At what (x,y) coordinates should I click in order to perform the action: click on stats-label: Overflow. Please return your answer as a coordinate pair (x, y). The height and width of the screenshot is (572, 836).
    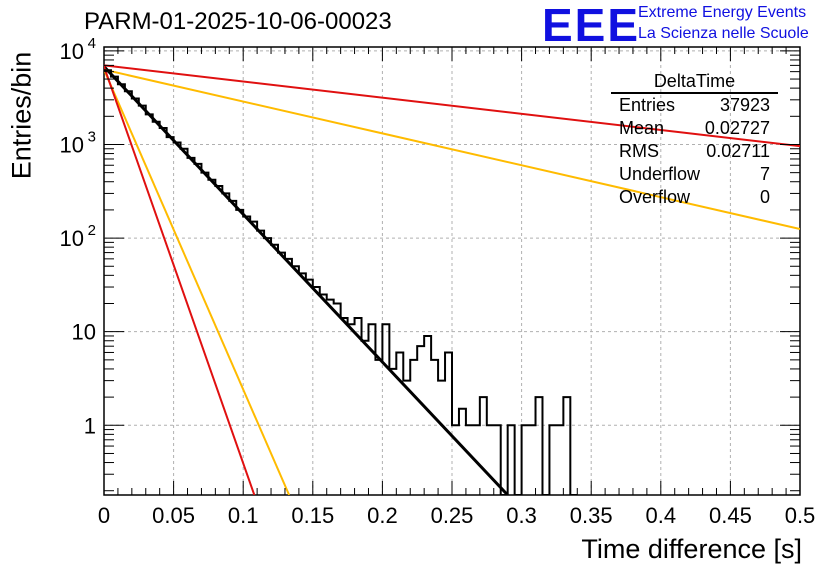
    Looking at the image, I should click on (655, 197).